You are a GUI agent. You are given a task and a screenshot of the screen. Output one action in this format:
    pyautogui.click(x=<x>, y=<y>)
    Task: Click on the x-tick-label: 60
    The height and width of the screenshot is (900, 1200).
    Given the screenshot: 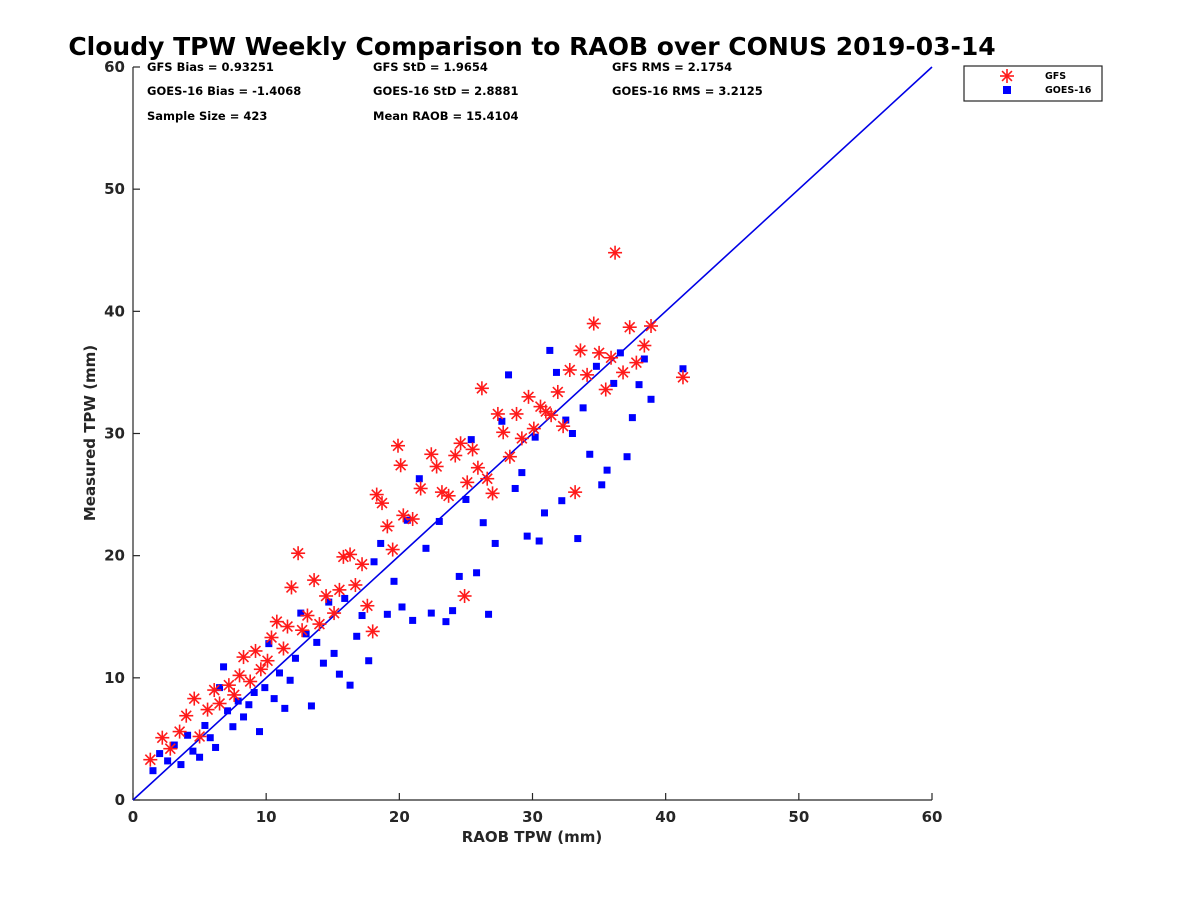 What is the action you would take?
    pyautogui.click(x=932, y=817)
    